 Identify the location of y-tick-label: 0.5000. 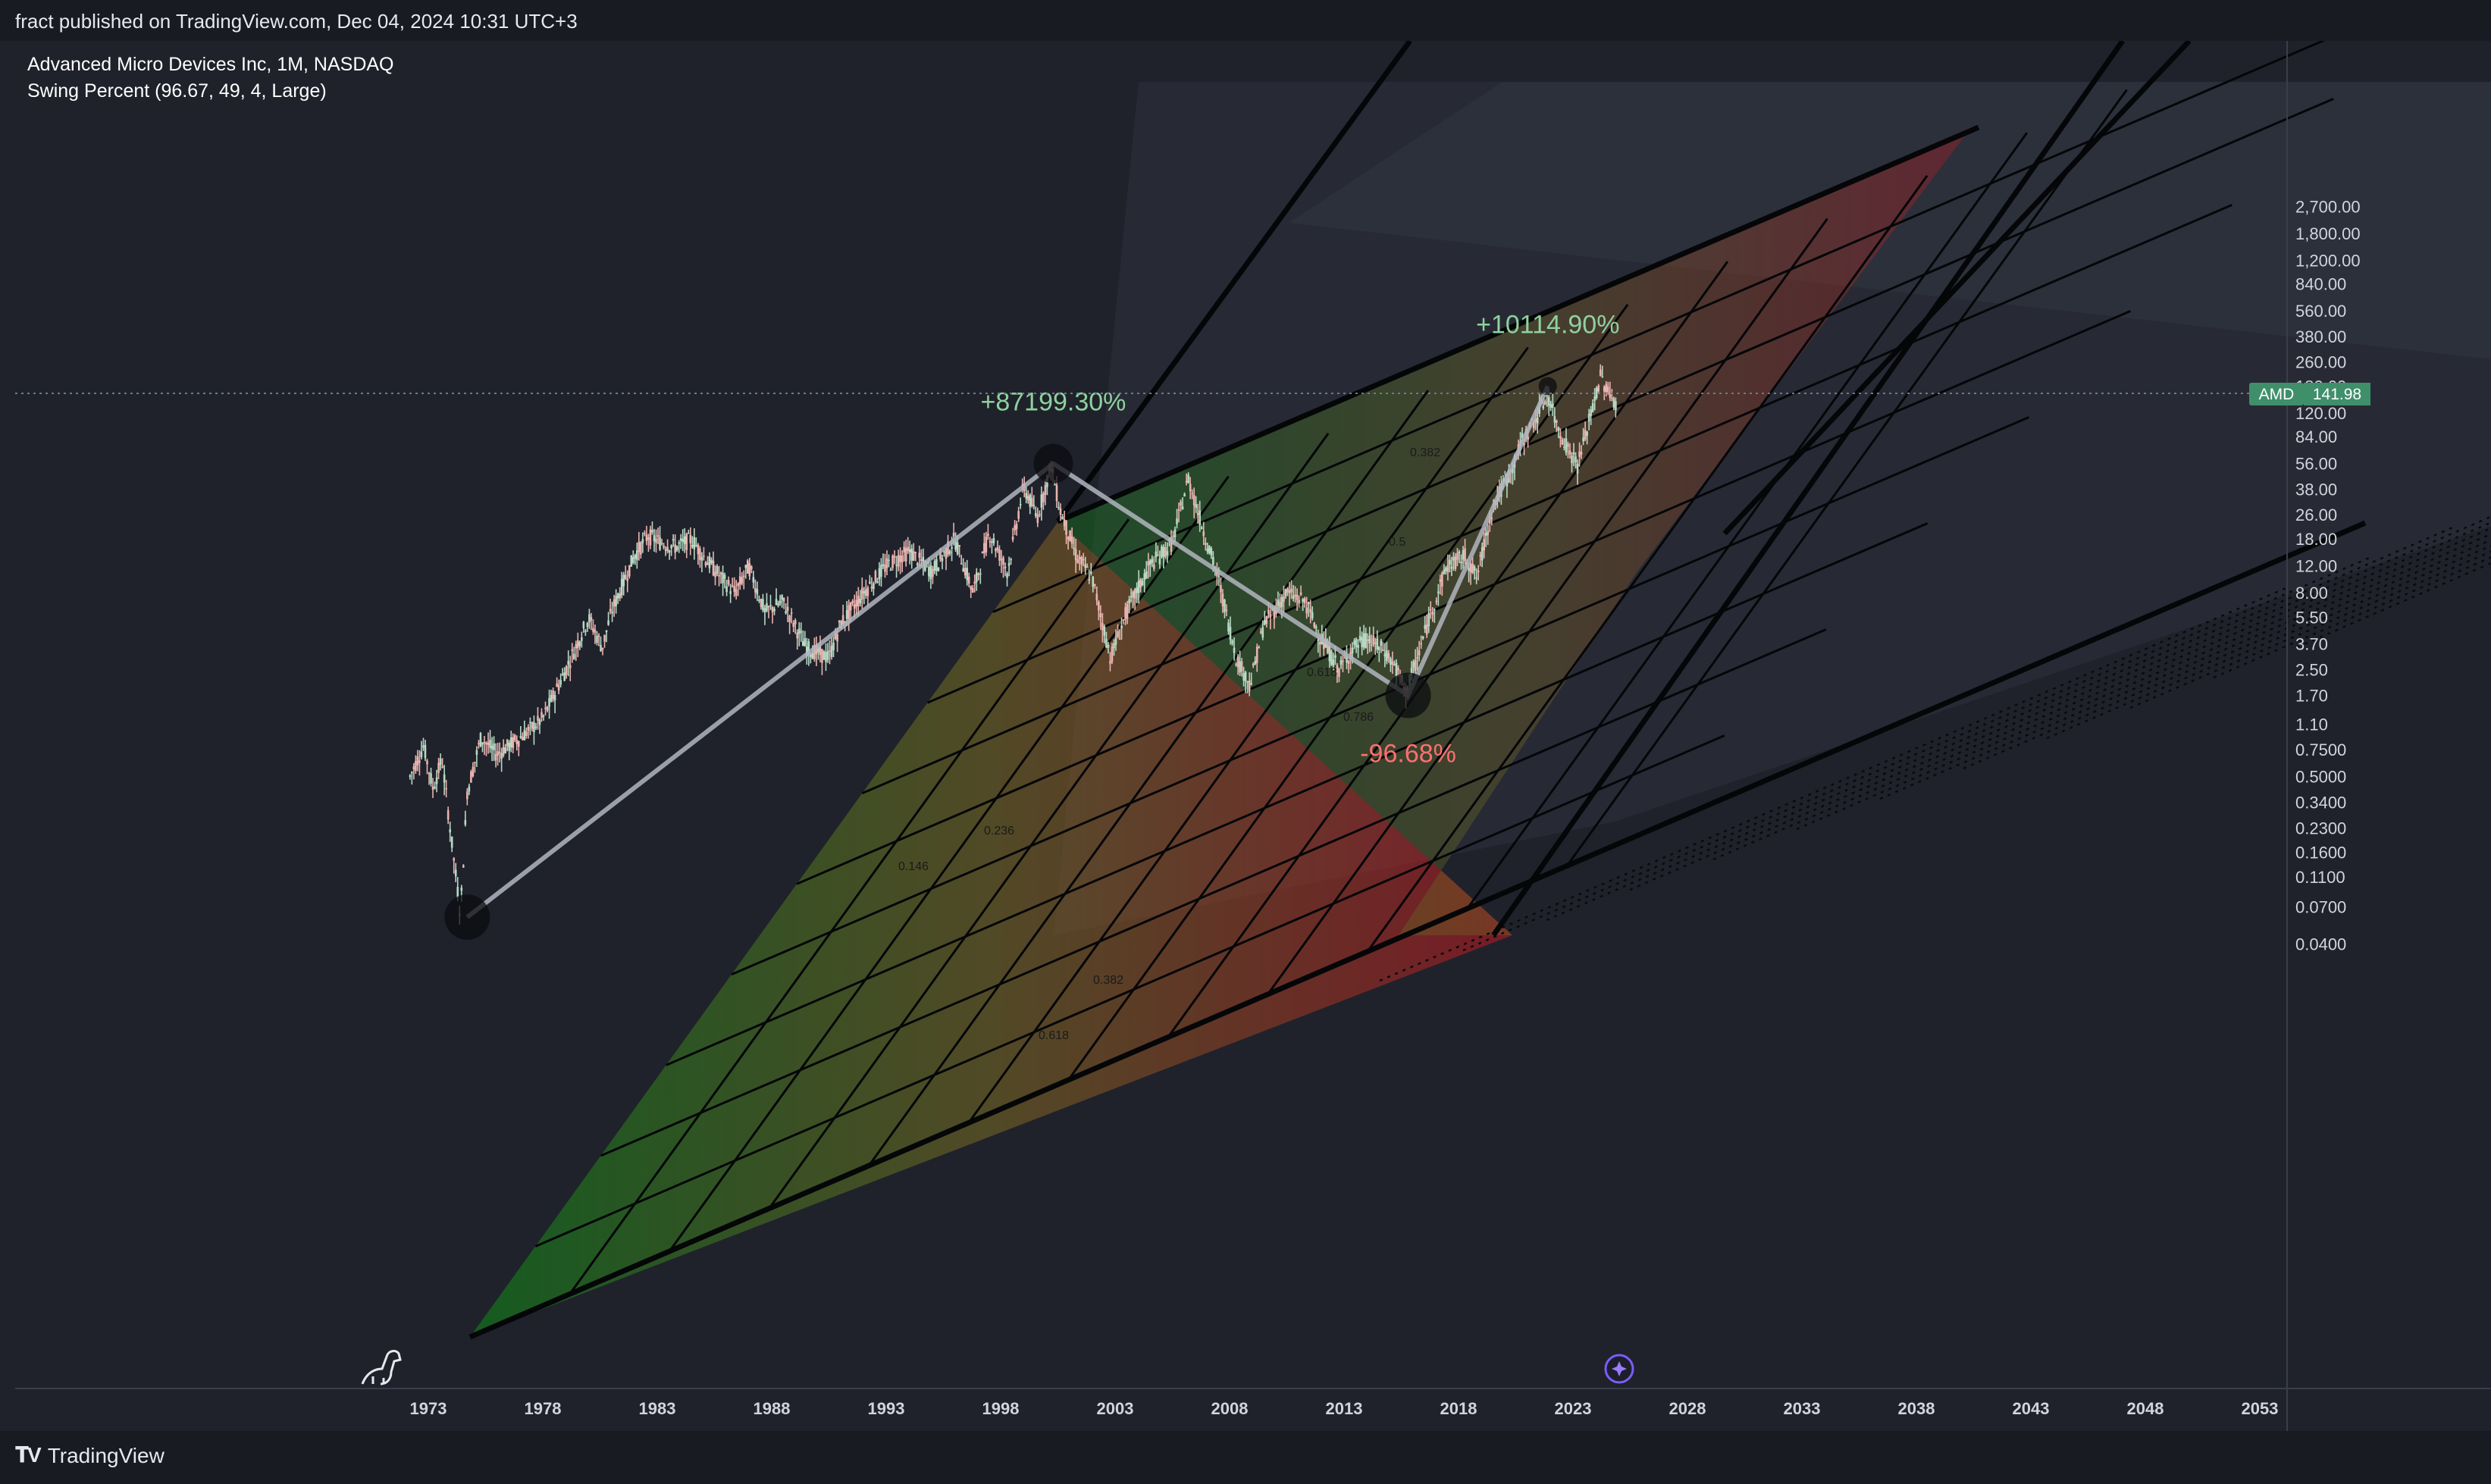
(2320, 777).